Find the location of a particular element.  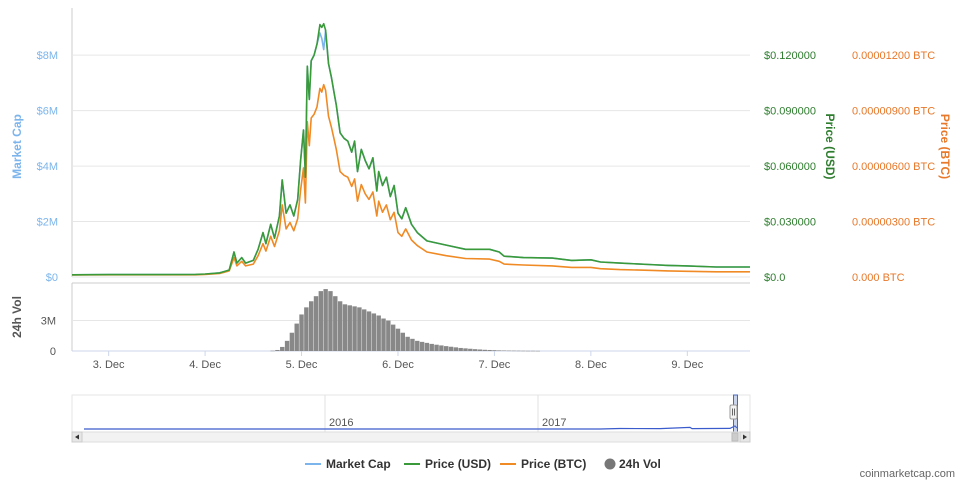

price-usd-tick-label: $0.030000 is located at coordinates (790, 223).